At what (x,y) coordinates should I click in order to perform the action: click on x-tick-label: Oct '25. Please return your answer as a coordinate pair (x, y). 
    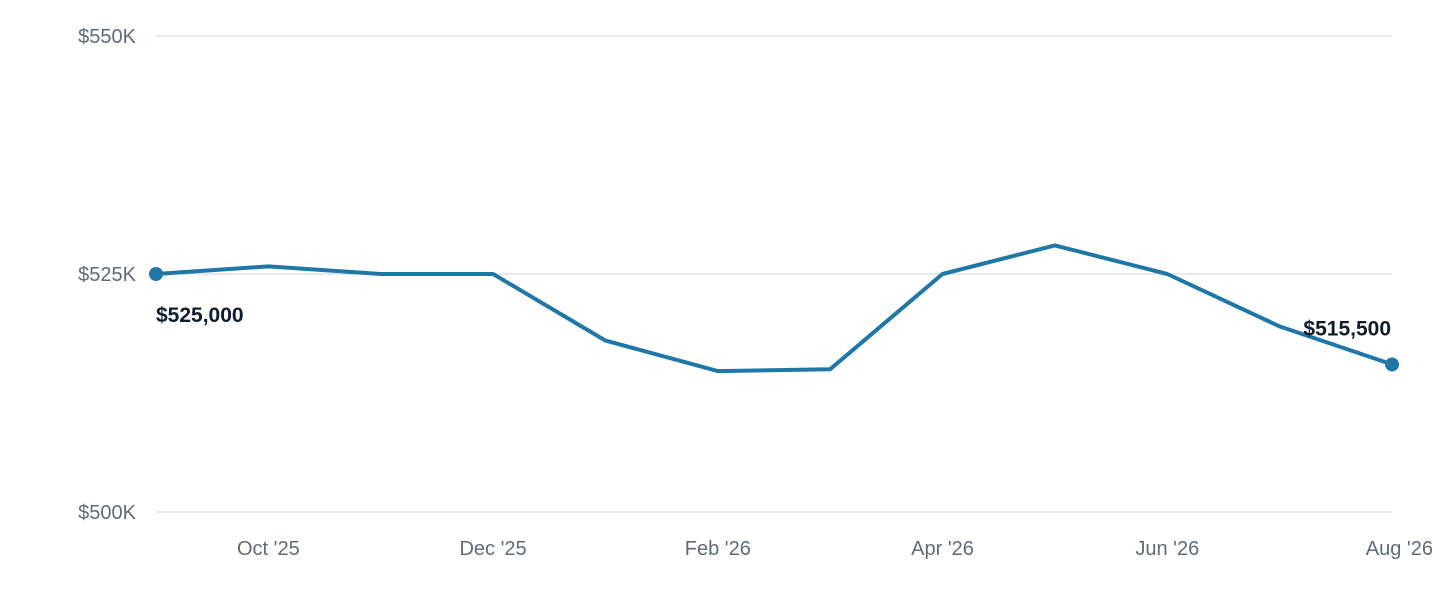
    Looking at the image, I should click on (268, 549).